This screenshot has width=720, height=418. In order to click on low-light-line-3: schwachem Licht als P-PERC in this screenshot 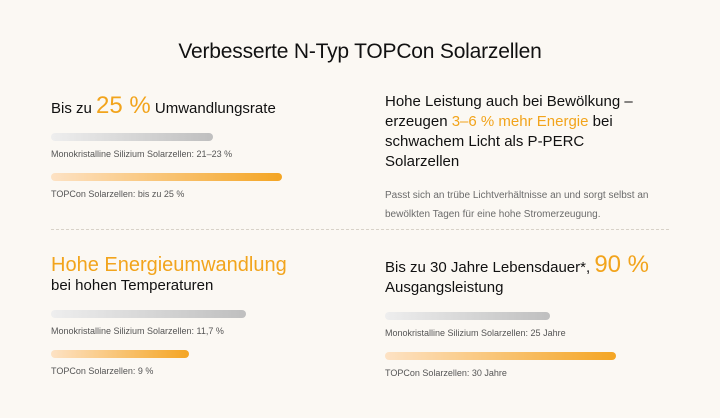, I will do `click(485, 141)`.